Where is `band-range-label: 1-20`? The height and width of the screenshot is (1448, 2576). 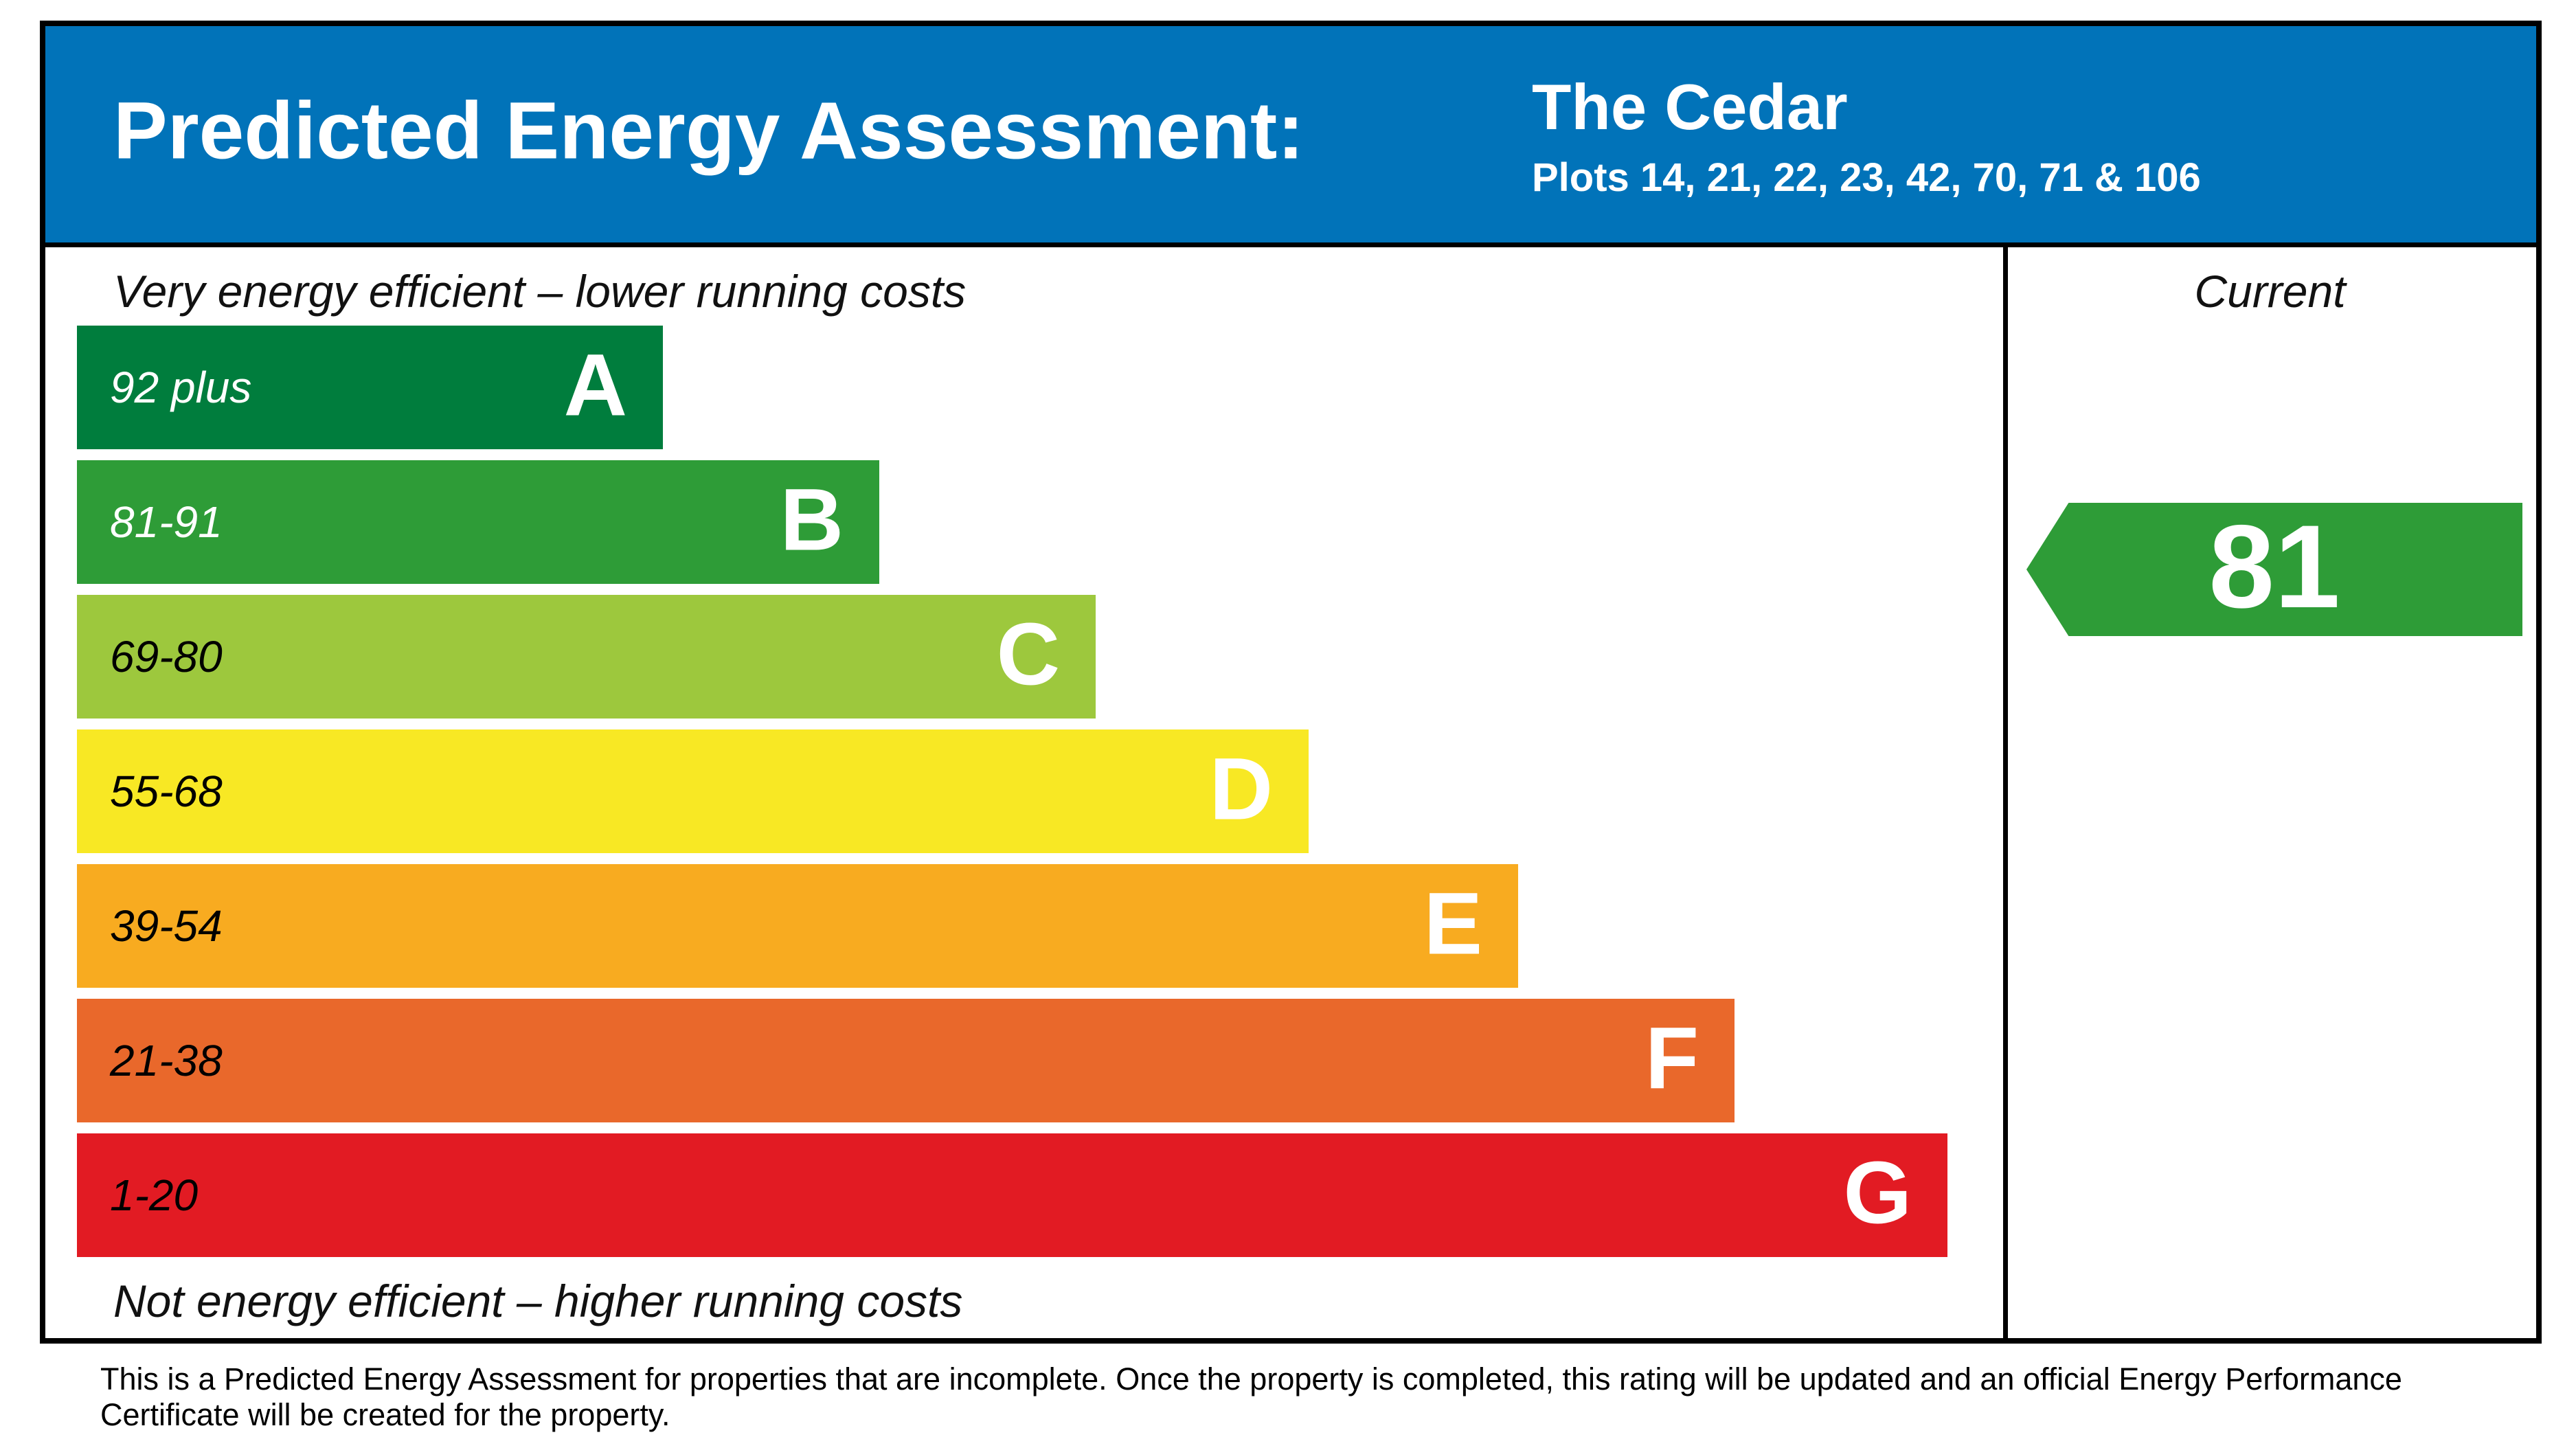
band-range-label: 1-20 is located at coordinates (154, 1195).